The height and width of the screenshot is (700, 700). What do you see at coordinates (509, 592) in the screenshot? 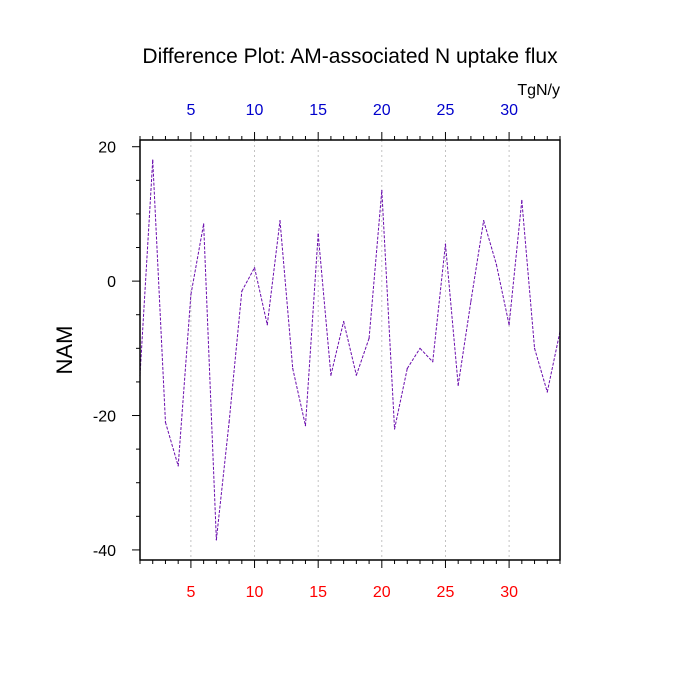
I see `x-tick-label-bottom-30: 30` at bounding box center [509, 592].